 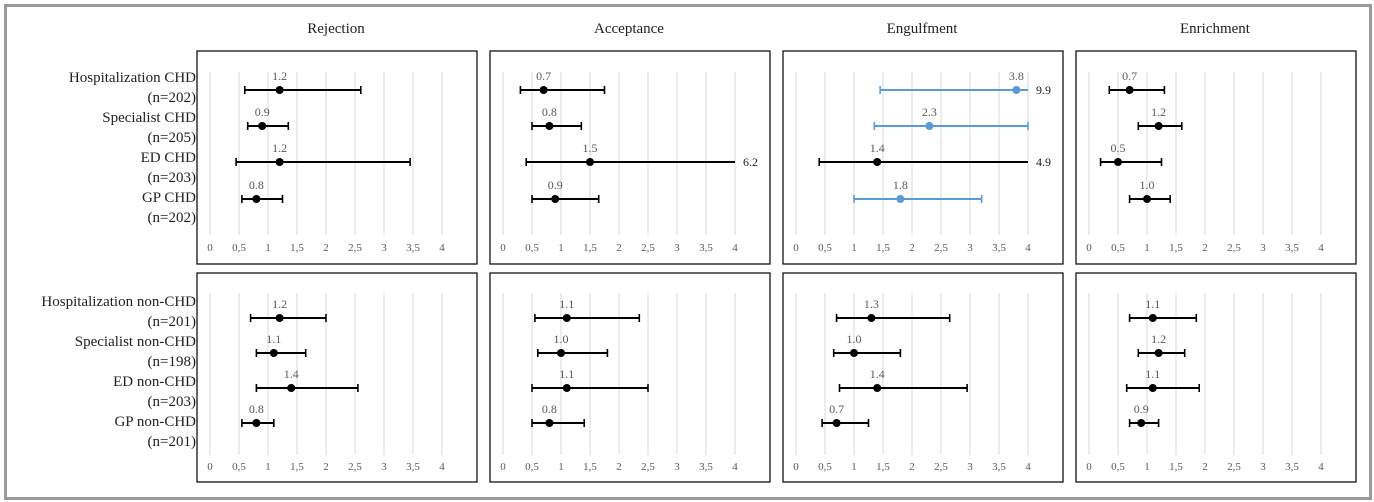 I want to click on panel-frame-rejection-non-chd, so click(x=337, y=377).